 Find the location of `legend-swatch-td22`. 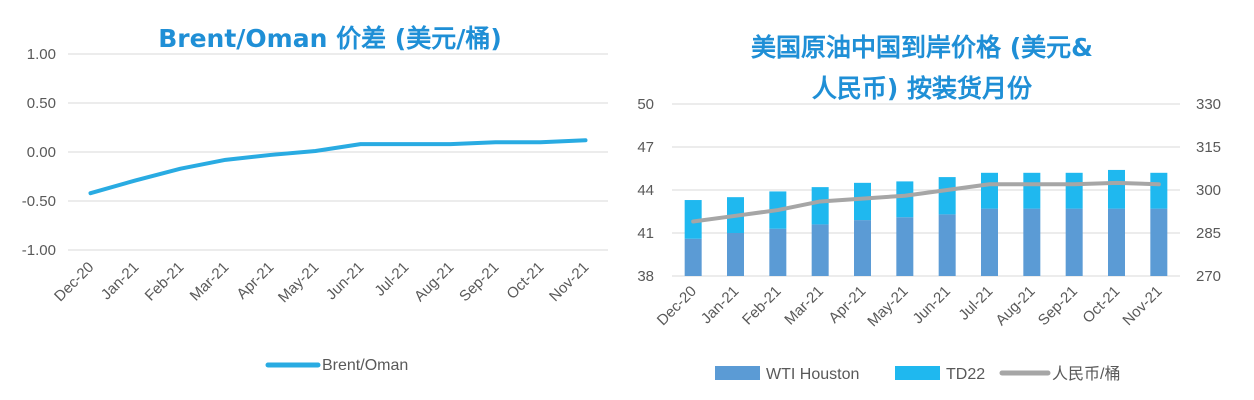

legend-swatch-td22 is located at coordinates (917, 373).